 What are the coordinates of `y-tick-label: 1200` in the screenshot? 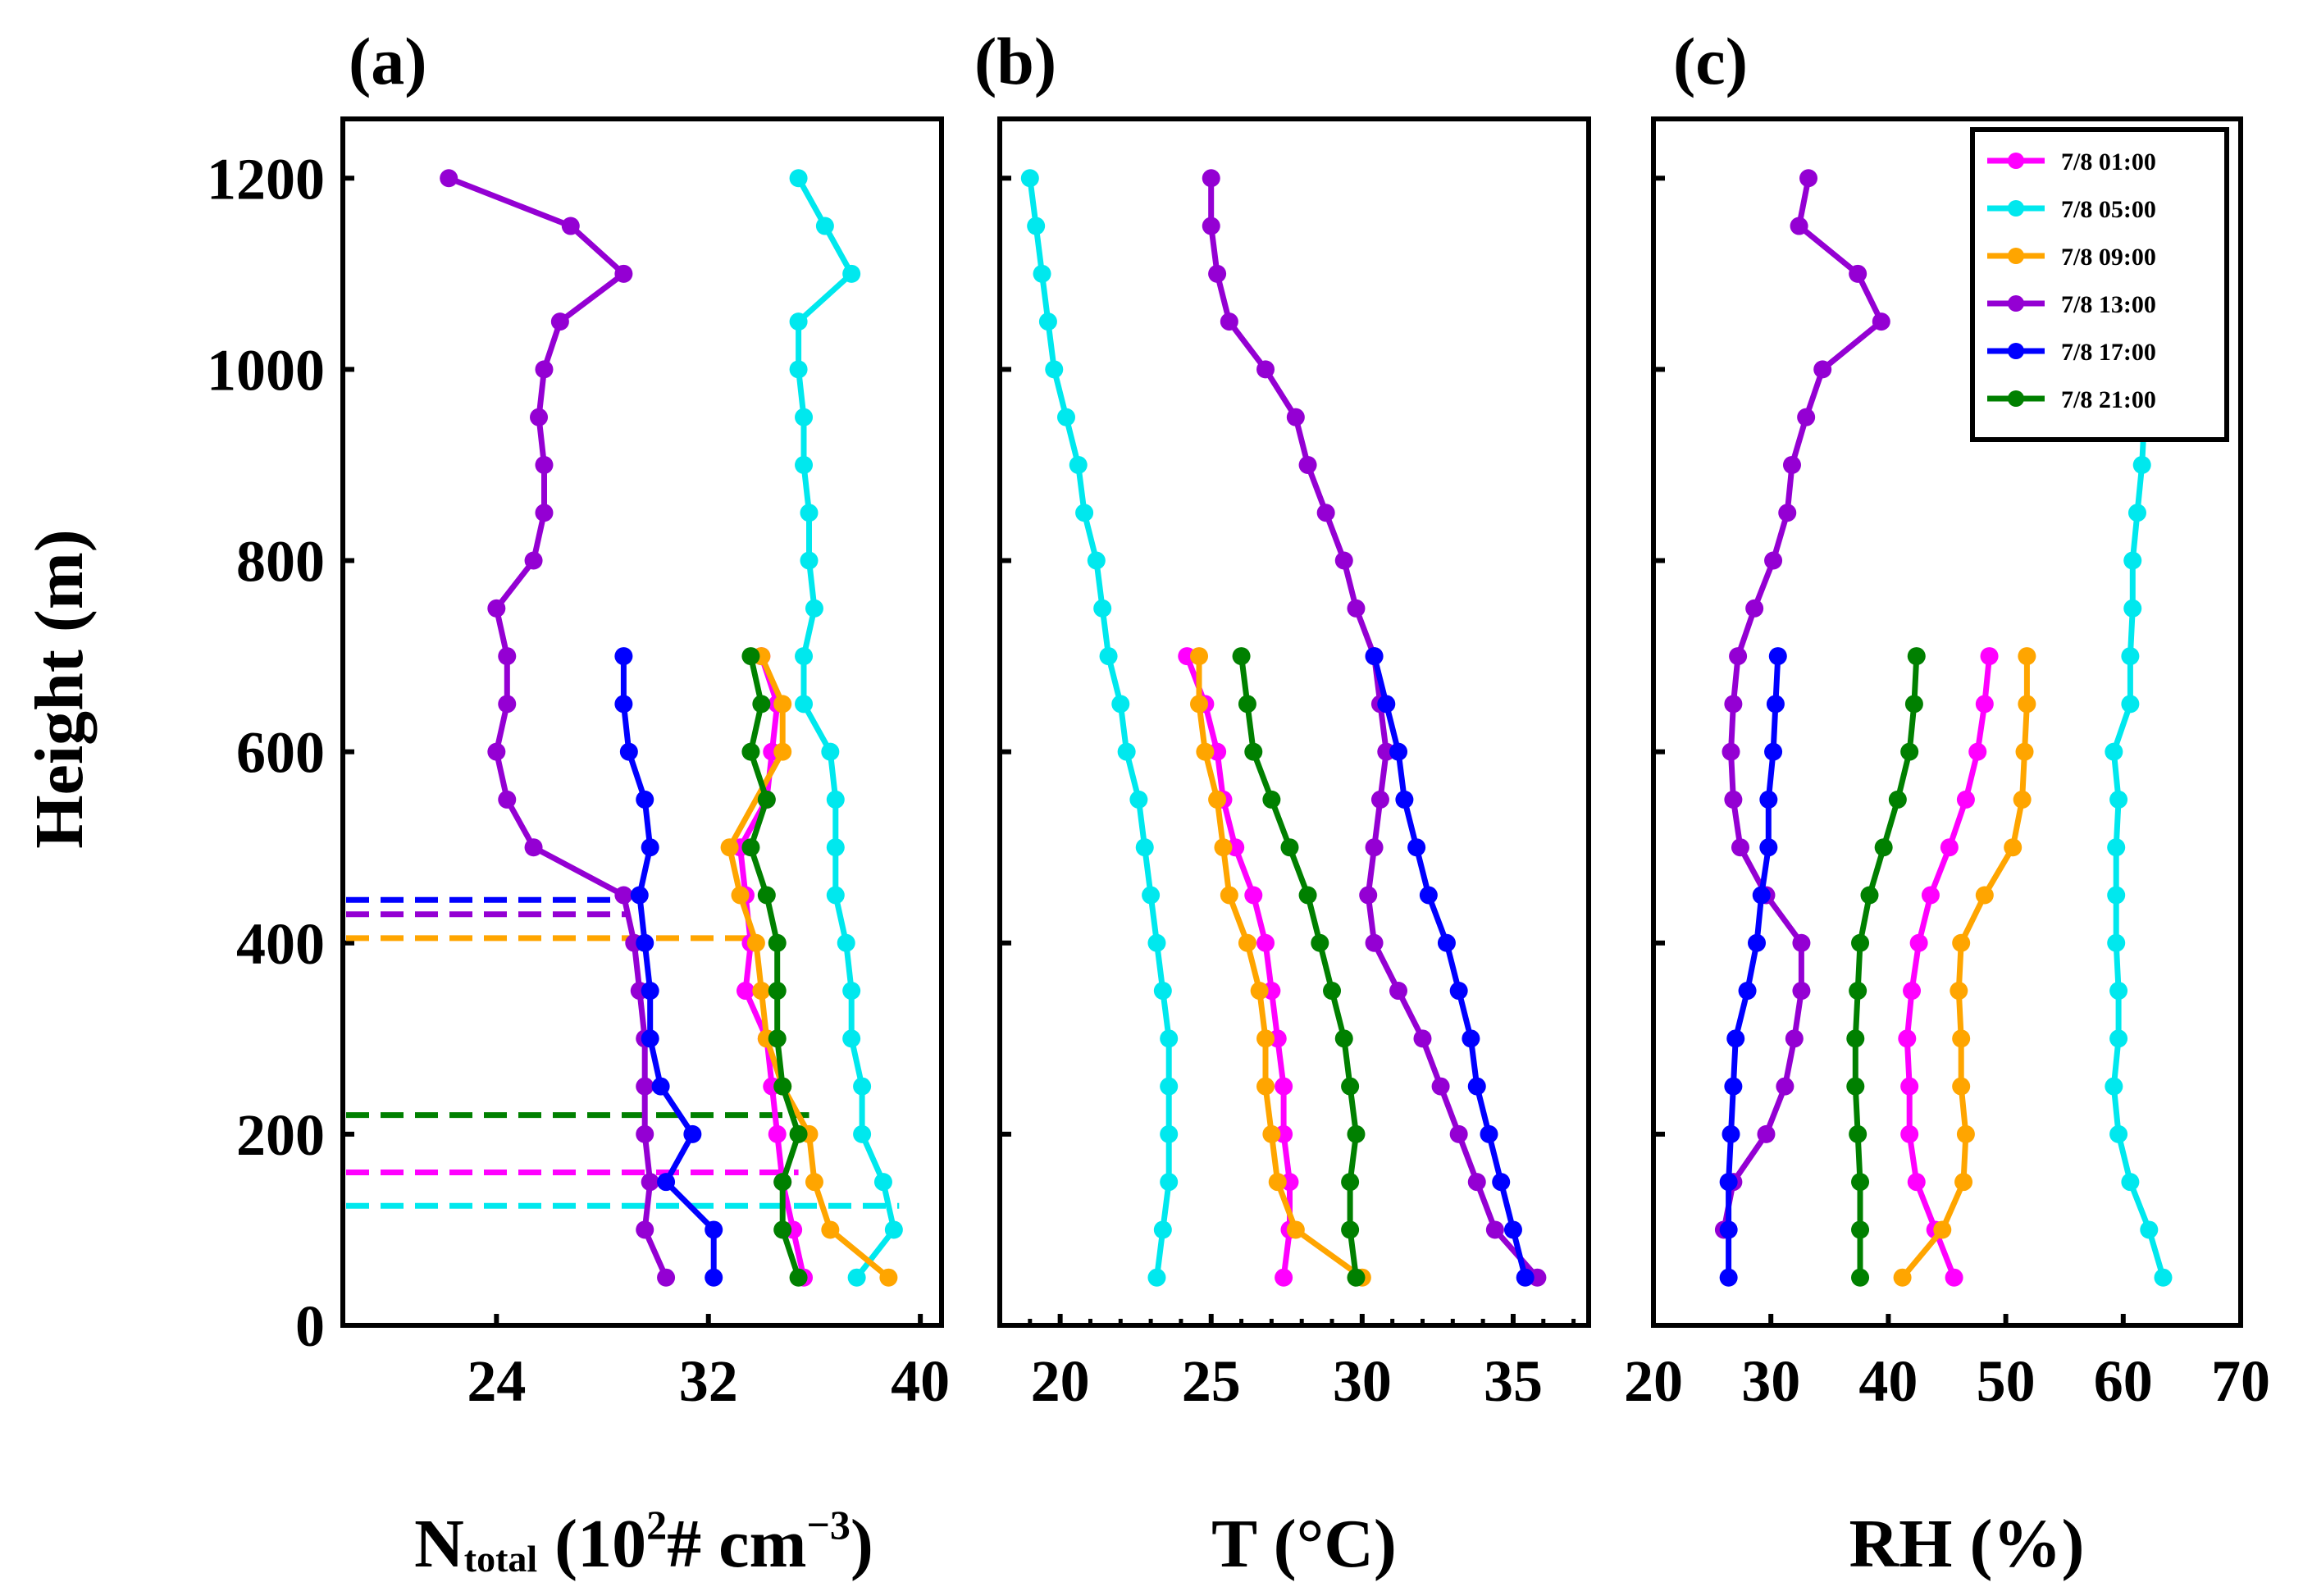 It's located at (266, 179).